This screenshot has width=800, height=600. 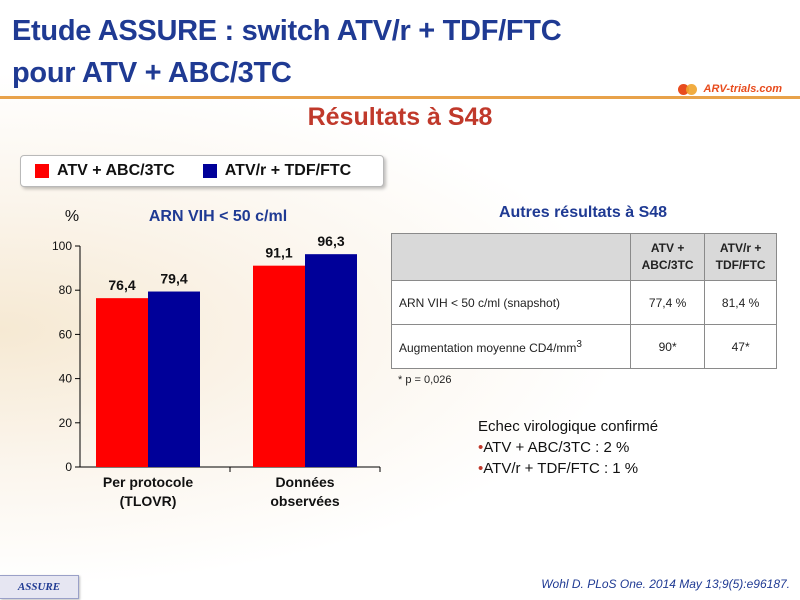 What do you see at coordinates (66, 423) in the screenshot?
I see `y-tick-label: 20` at bounding box center [66, 423].